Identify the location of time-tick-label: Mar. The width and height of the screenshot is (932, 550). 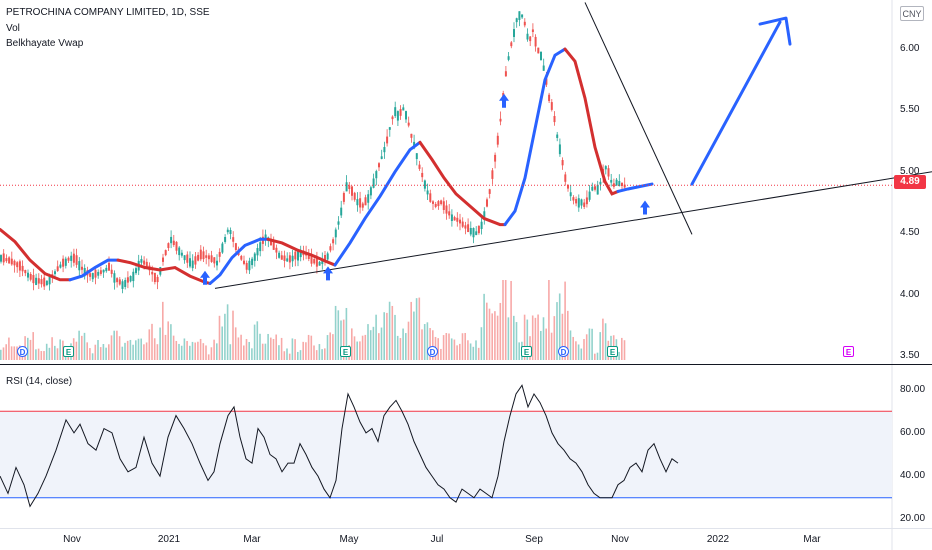
(812, 539).